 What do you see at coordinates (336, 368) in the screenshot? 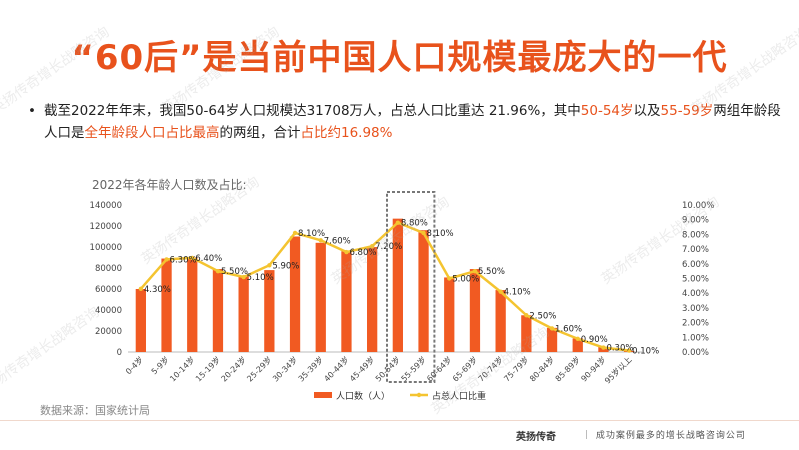
I see `x-tick-label: 40-44岁` at bounding box center [336, 368].